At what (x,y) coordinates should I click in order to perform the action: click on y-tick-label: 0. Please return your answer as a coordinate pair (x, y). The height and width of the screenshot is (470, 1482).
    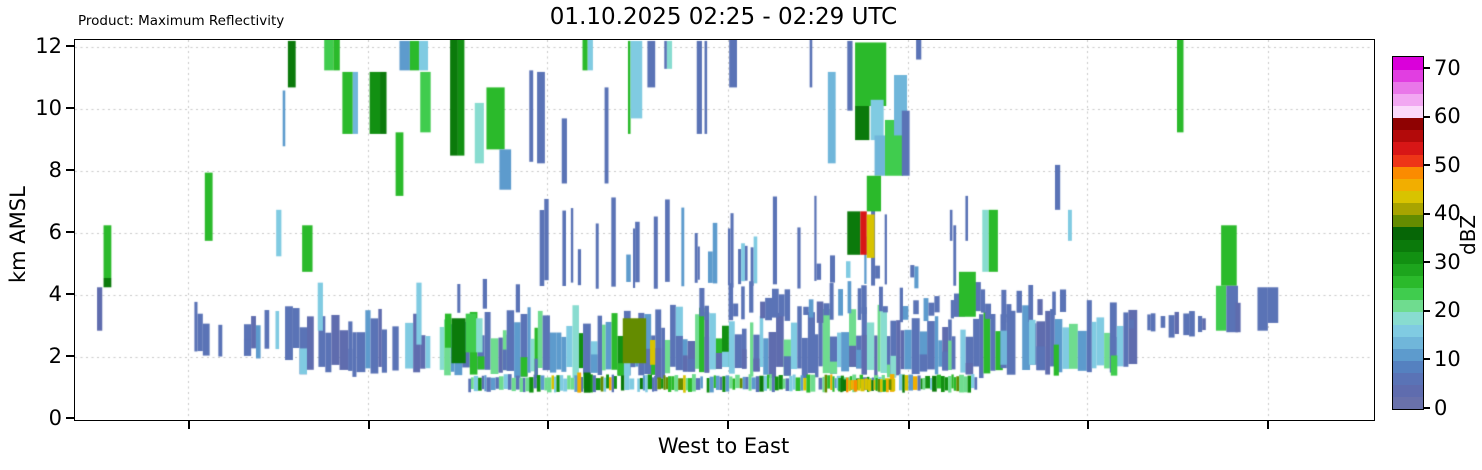
    Looking at the image, I should click on (55, 417).